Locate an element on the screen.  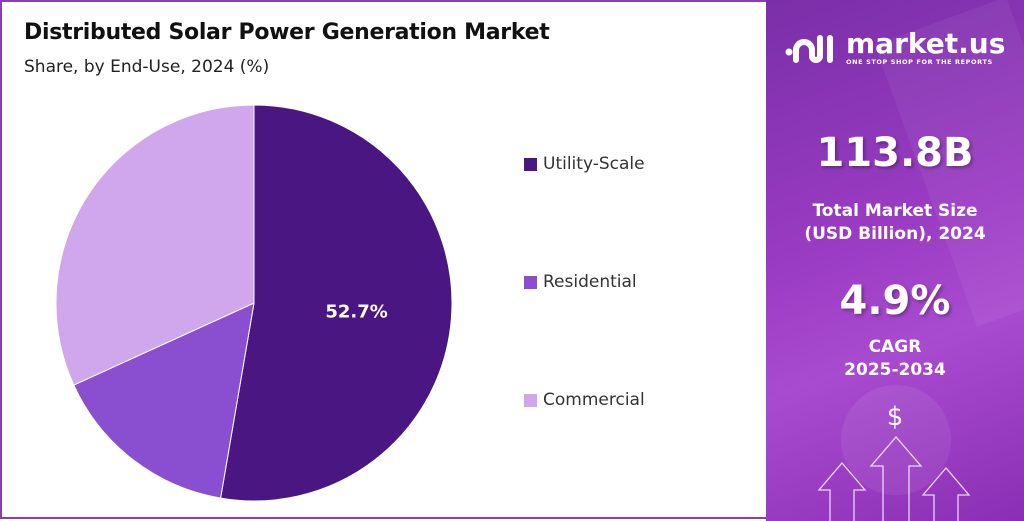
pie-slice-commercial is located at coordinates (155, 245).